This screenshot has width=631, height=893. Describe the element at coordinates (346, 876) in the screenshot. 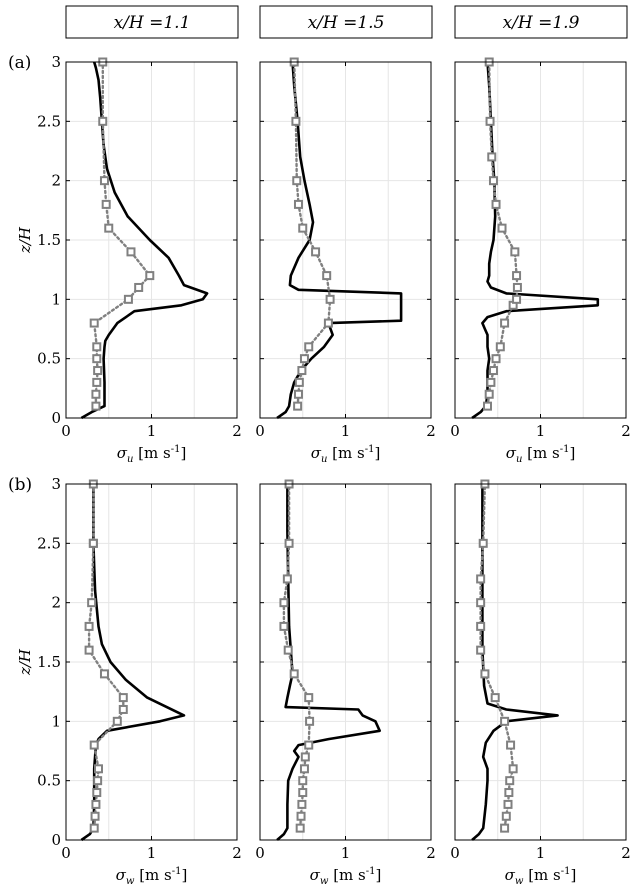

I see `panel-b2-xlabel: σw [m s-1]` at that location.